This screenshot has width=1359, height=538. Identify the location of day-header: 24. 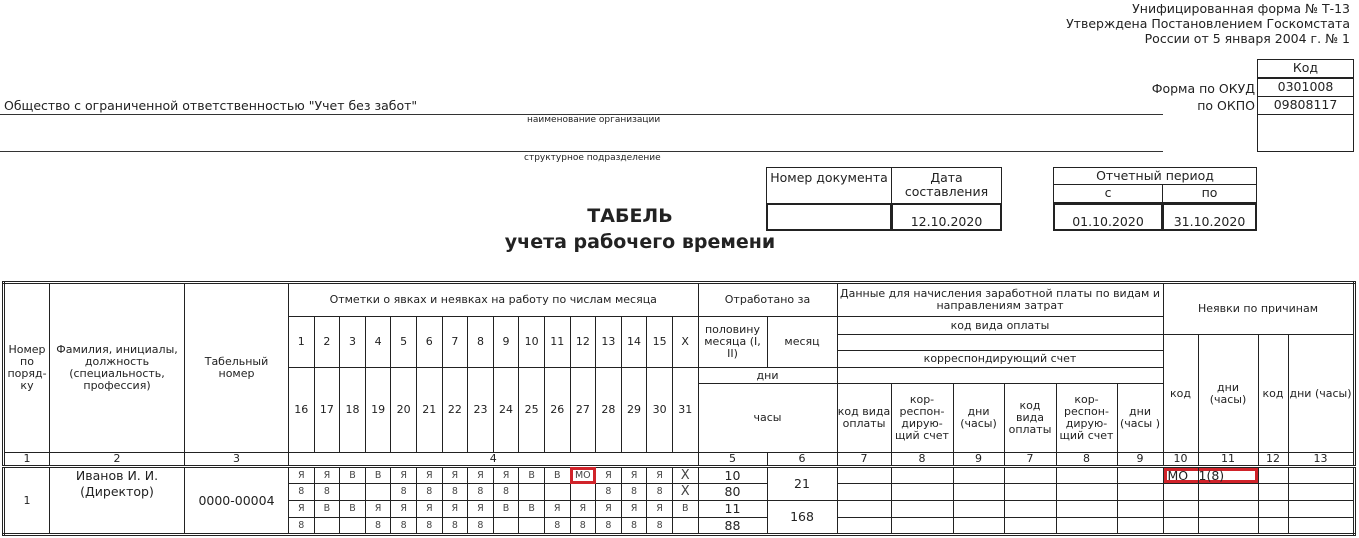
(506, 410).